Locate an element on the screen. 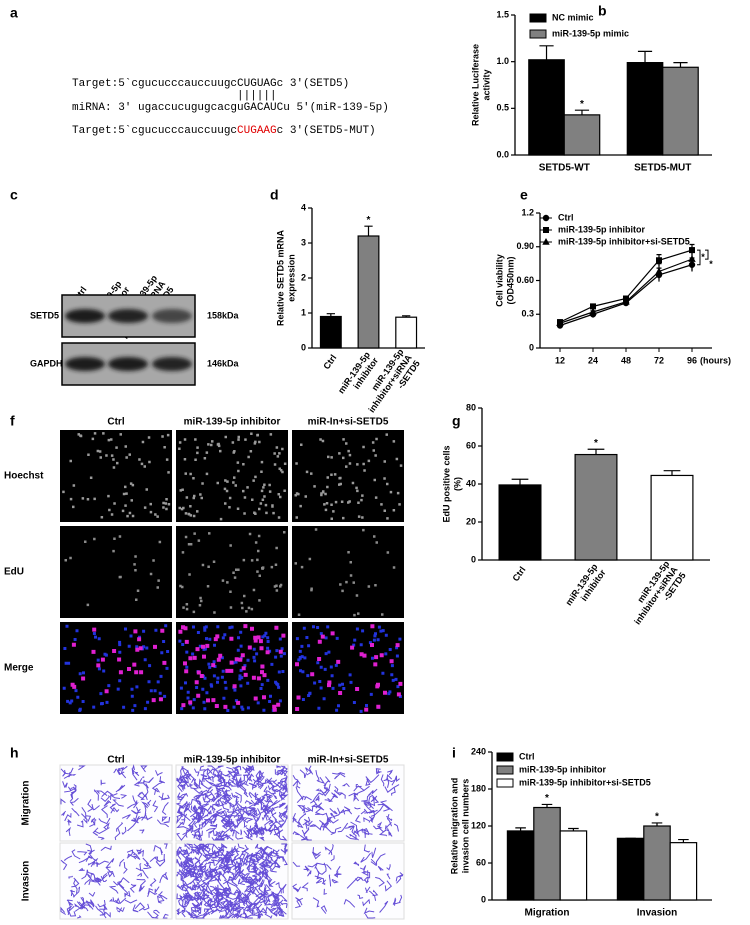 The height and width of the screenshot is (925, 750). y-axis-label-line: Relative SETD5 mRNA is located at coordinates (280, 277).